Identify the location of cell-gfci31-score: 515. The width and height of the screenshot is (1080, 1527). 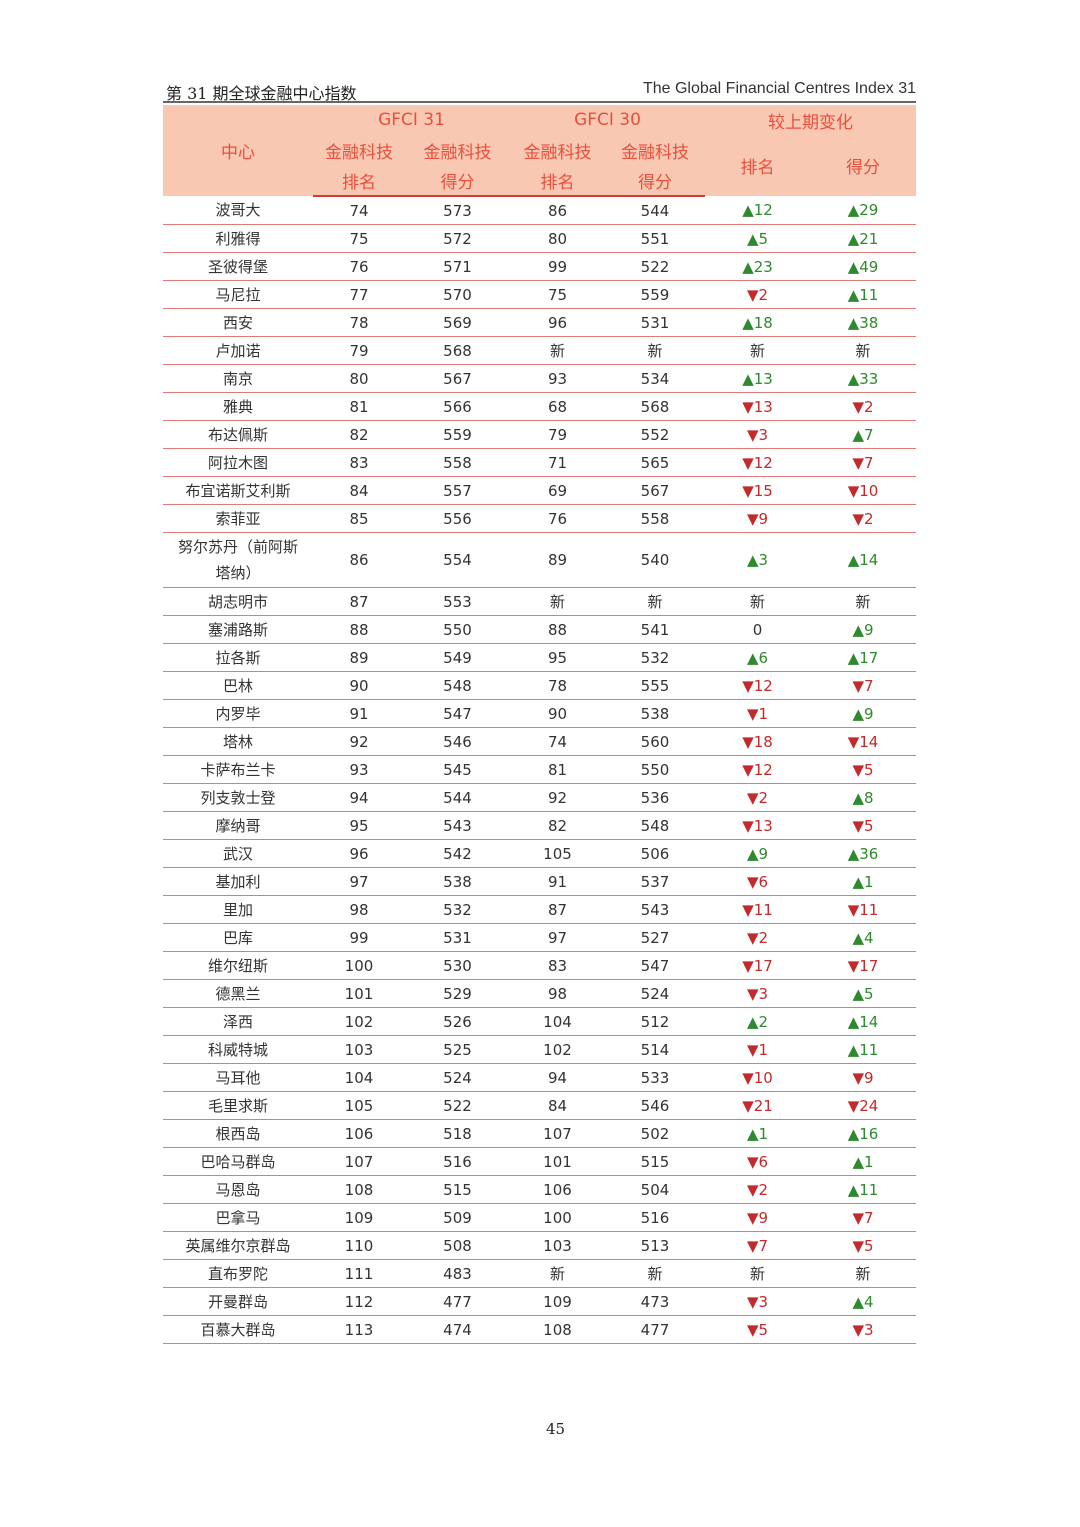
(457, 1189).